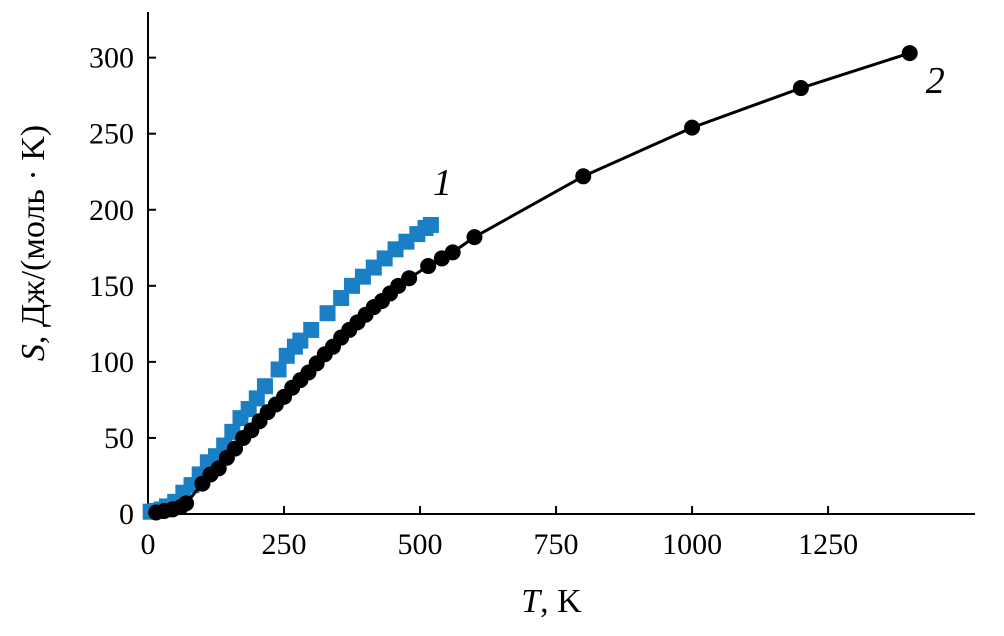  I want to click on y-tick-label: 0, so click(126, 514).